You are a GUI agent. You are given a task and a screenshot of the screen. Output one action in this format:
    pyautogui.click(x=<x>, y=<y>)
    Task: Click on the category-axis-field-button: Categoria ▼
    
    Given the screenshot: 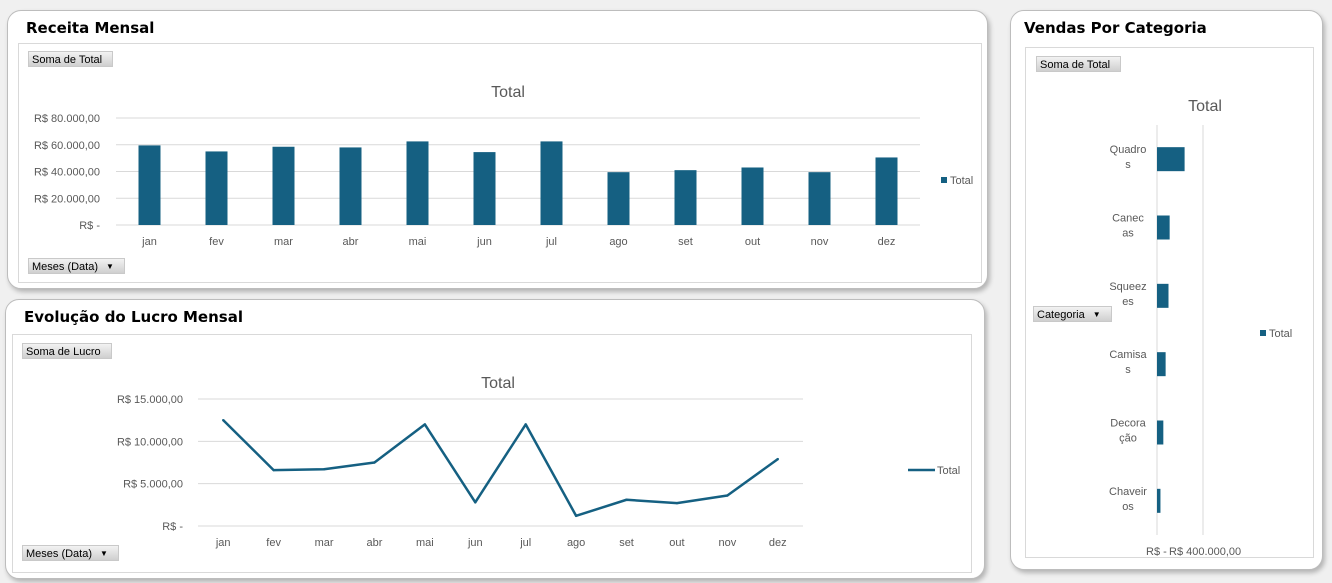 What is the action you would take?
    pyautogui.click(x=1072, y=314)
    